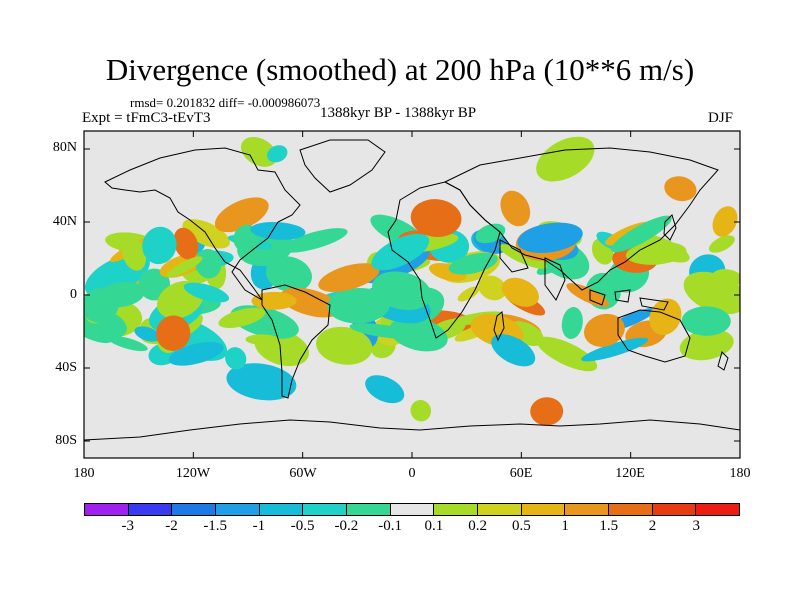 The width and height of the screenshot is (800, 600). I want to click on y-label-0: 0, so click(73, 294).